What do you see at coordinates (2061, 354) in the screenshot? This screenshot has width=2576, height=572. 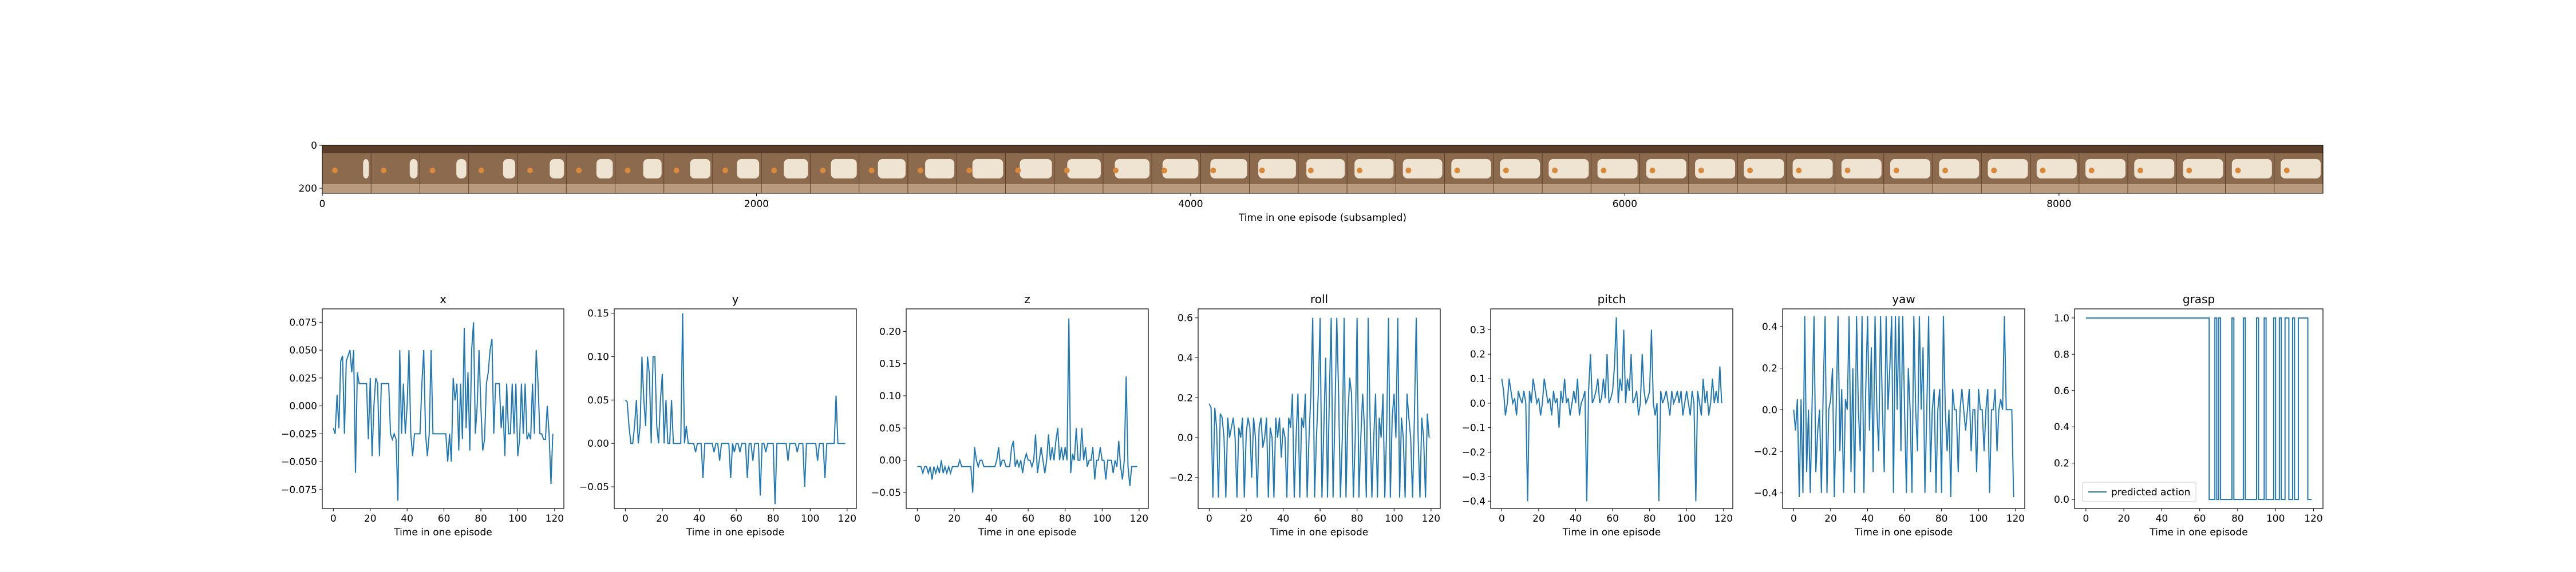 I see `y-tick-label: 0.8` at bounding box center [2061, 354].